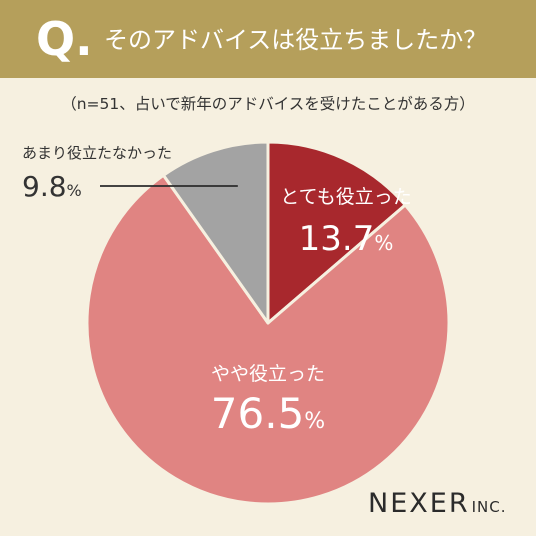 The height and width of the screenshot is (536, 536). What do you see at coordinates (97, 153) in the screenshot?
I see `slice-label-not-very-helpful: あまり役立たなかった` at bounding box center [97, 153].